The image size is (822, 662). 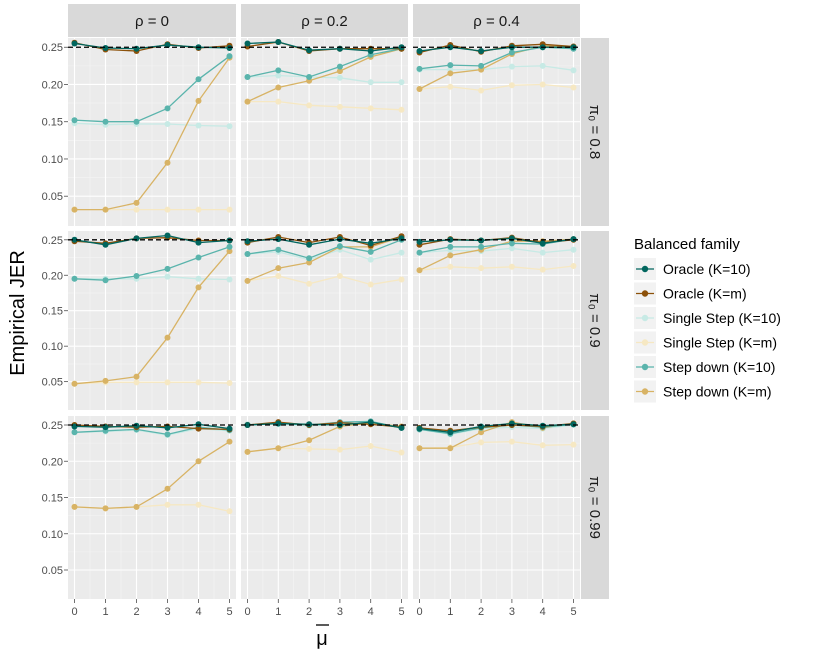 I want to click on legend-label: Step down (K=10), so click(x=719, y=367).